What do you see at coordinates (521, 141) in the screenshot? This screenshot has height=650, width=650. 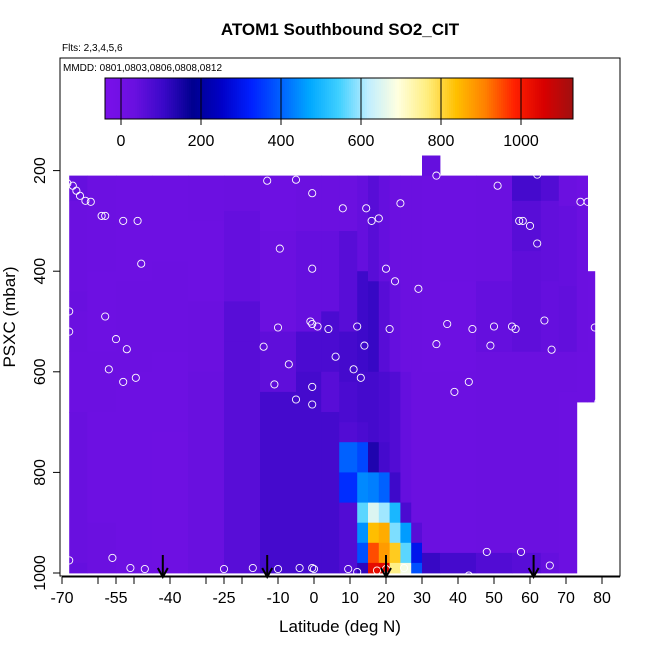 I see `colorbar-tick-label: 1000` at bounding box center [521, 141].